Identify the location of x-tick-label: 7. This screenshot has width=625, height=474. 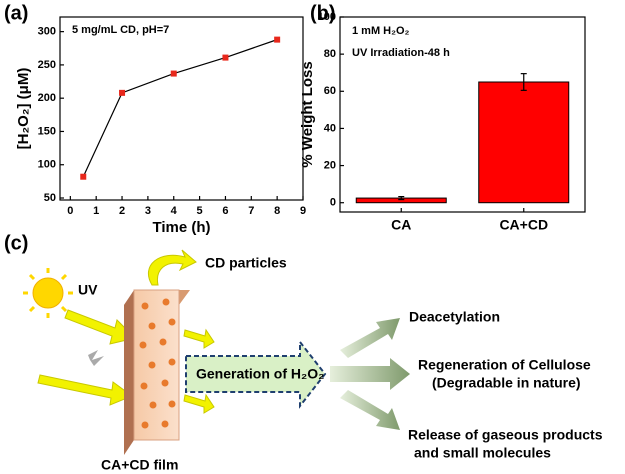
(251, 211).